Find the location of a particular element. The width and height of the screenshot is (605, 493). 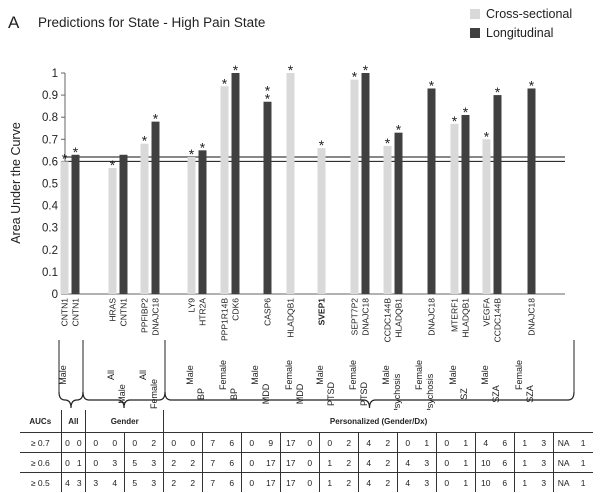

auc-threshold-label: ≥ 0.6 is located at coordinates (41, 462).